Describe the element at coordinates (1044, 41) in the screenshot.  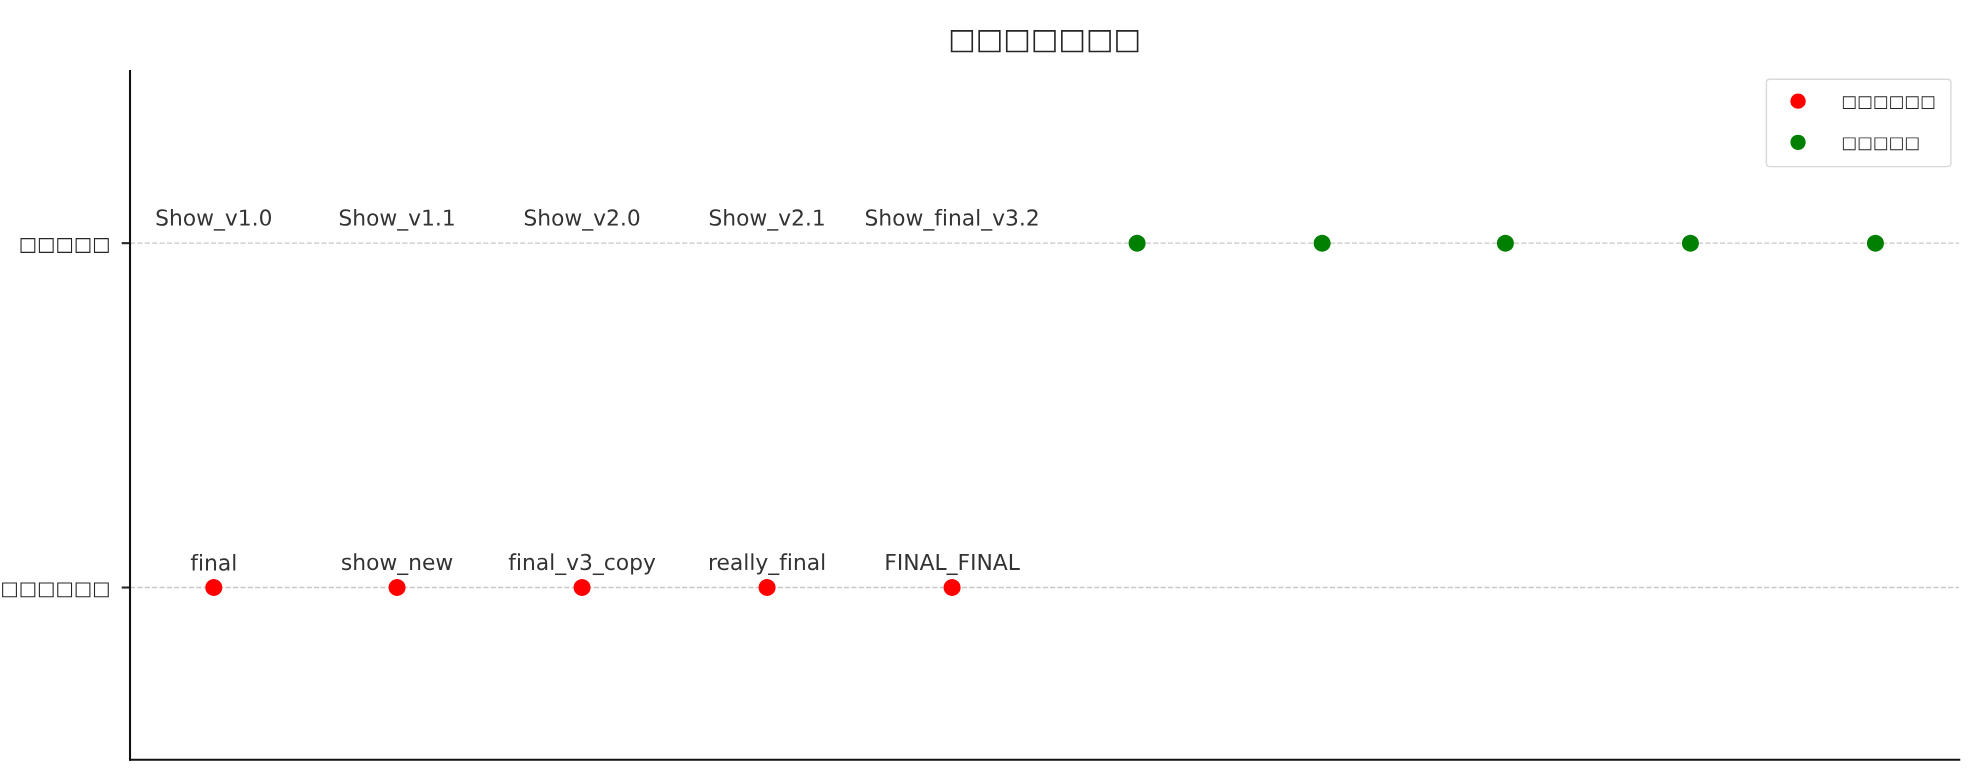
I see `chart-title: □□□□□□□` at that location.